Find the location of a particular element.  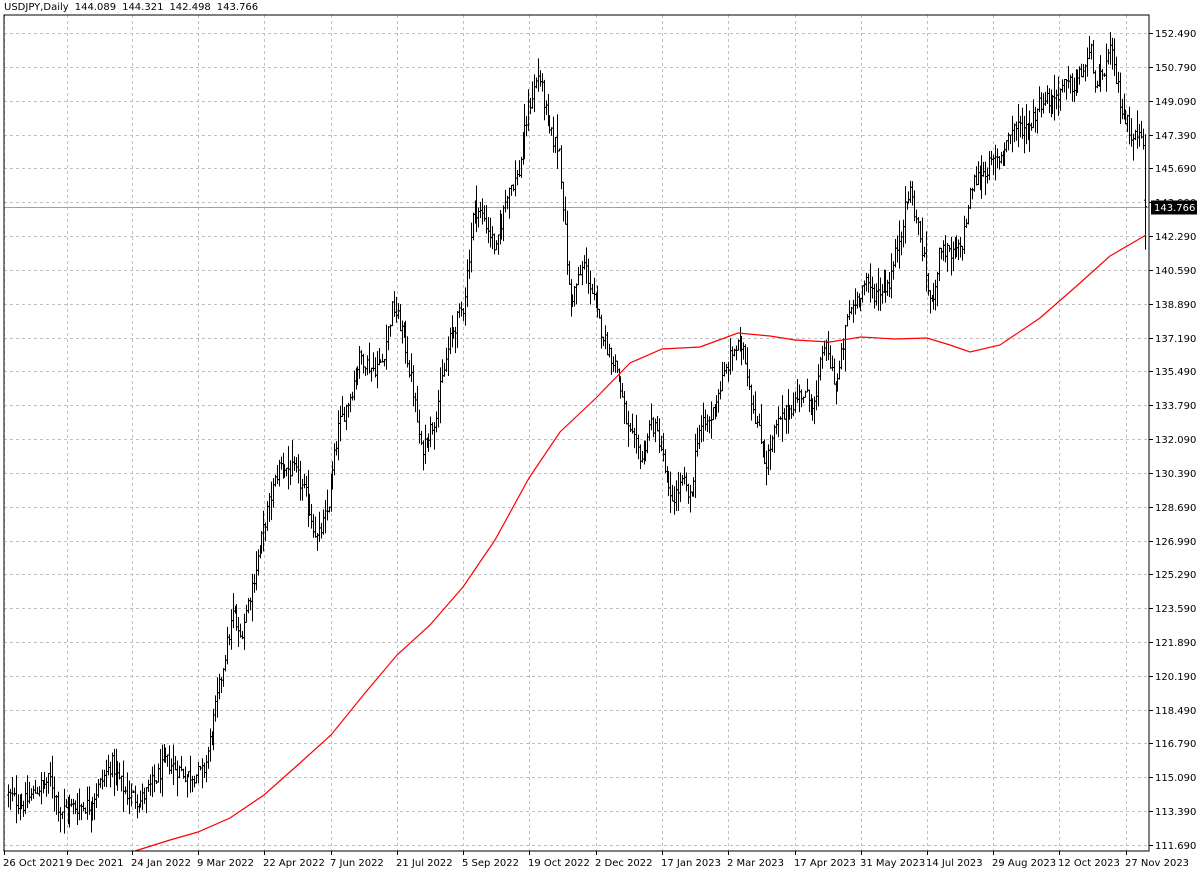

x-tick-label: 29 Aug 2023 is located at coordinates (1024, 863).